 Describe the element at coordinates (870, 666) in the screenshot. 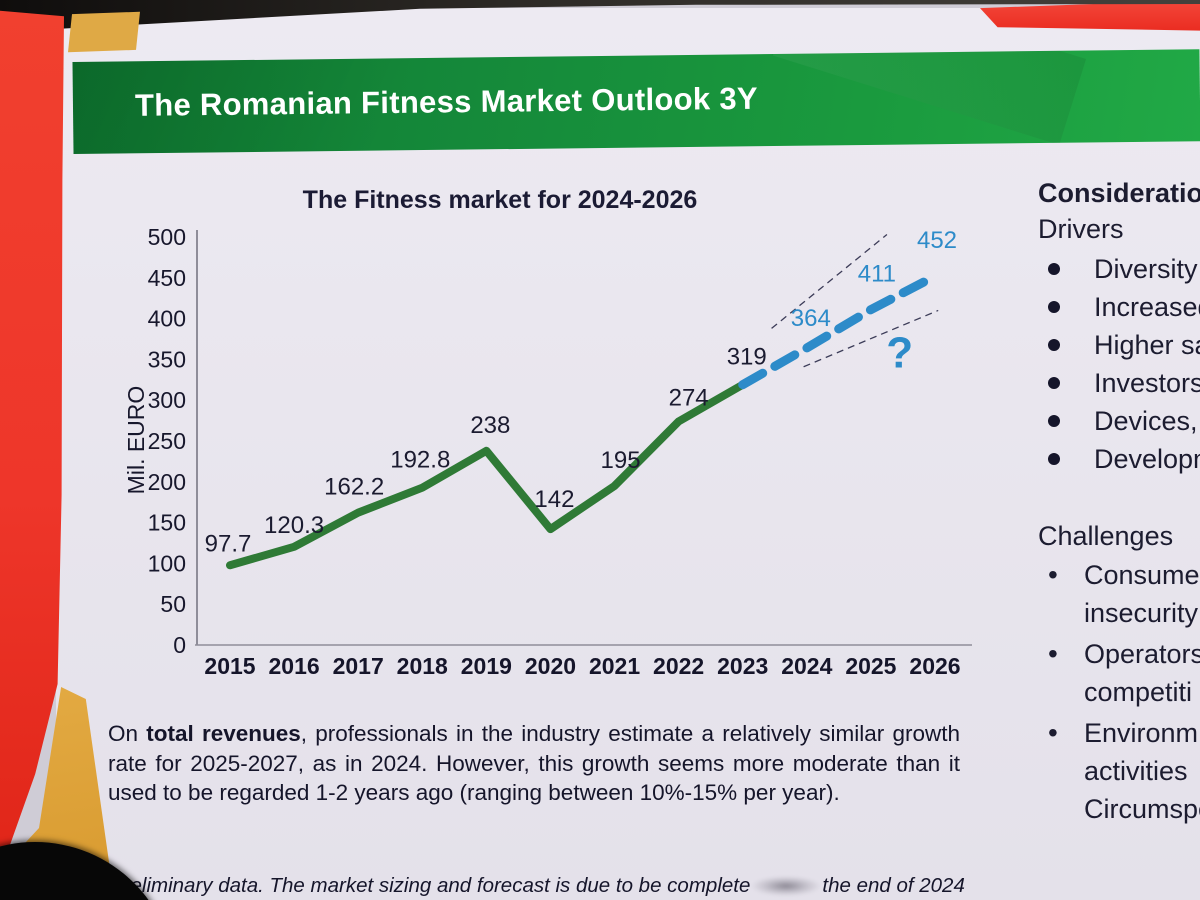

I see `x-tick-label: 2025` at that location.